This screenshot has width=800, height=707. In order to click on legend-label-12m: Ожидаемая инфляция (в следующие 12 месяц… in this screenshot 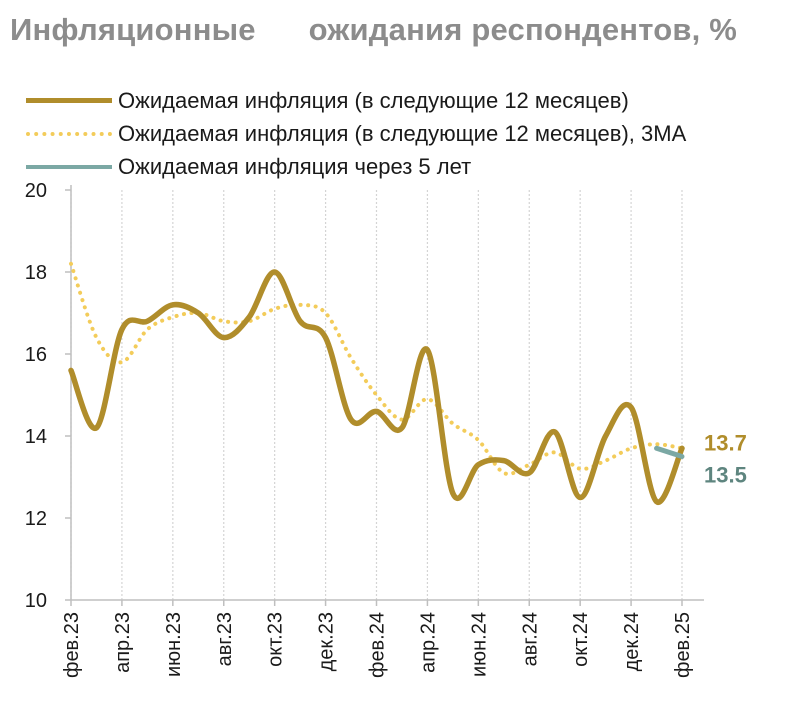, I will do `click(373, 100)`.